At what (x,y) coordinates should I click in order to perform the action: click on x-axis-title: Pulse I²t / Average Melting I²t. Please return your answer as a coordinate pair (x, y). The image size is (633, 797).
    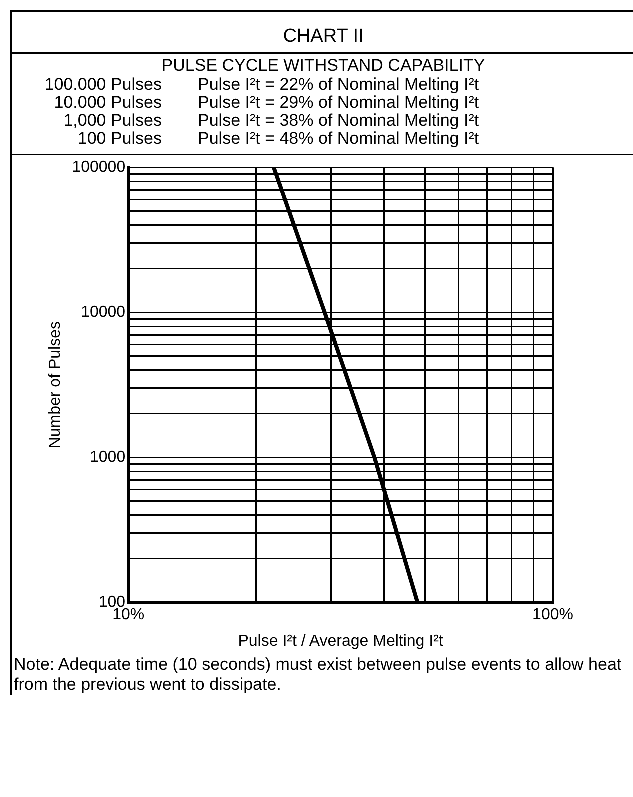
    Looking at the image, I should click on (341, 641).